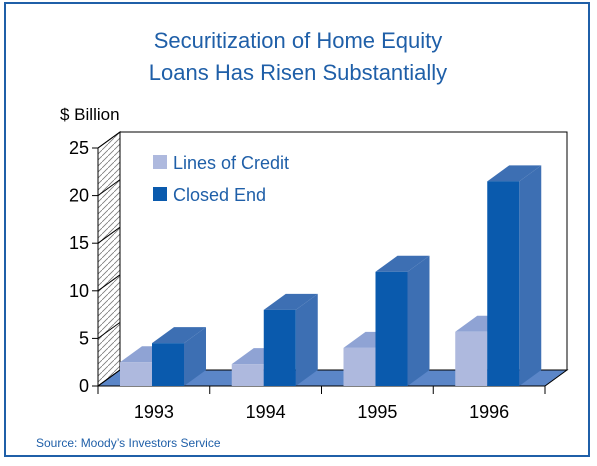  Describe the element at coordinates (128, 443) in the screenshot. I see `source-note: Source: Moody’s Investors Service` at that location.